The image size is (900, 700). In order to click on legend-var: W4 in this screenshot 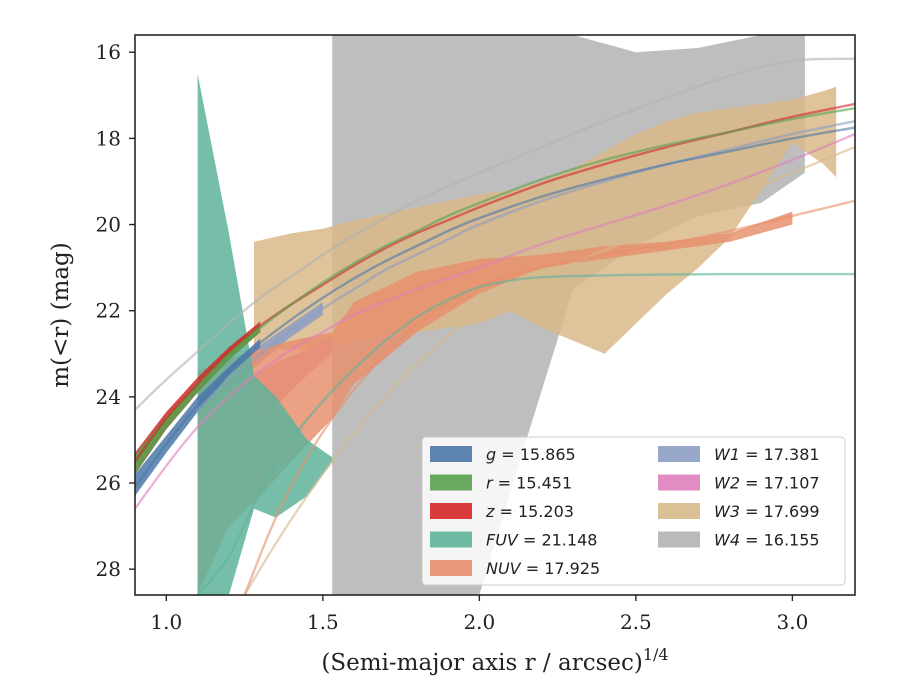, I will do `click(727, 540)`.